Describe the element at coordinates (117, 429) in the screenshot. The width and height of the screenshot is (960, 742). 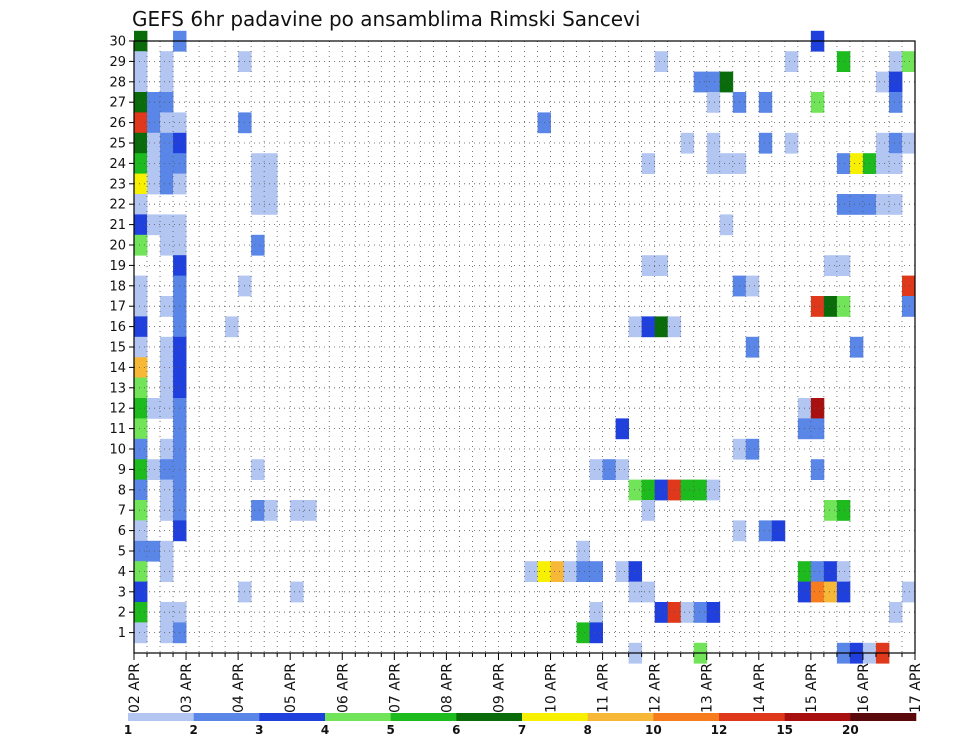
I see `y-tick-label: 11` at that location.